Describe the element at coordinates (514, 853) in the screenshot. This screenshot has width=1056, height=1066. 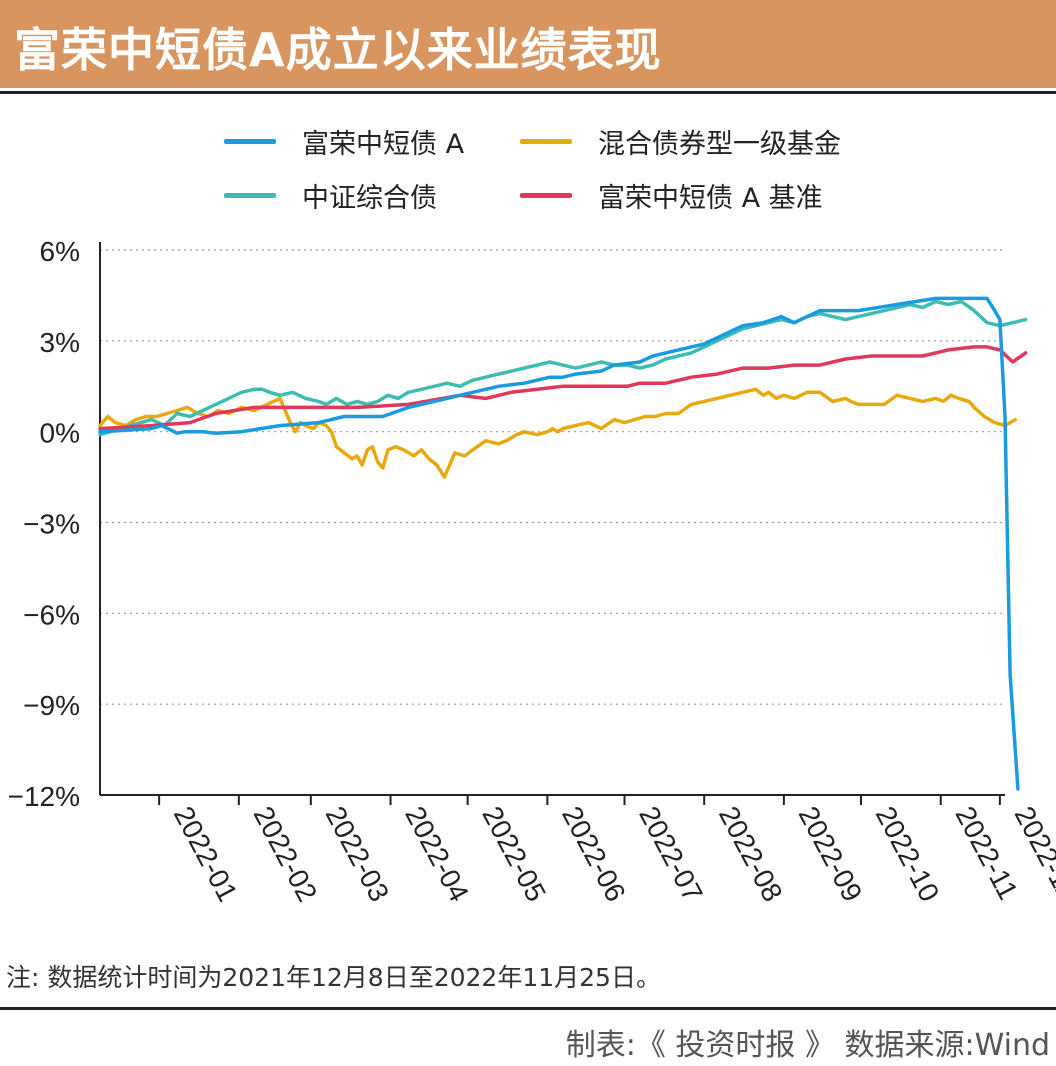
I see `x-tick-label: 2022-05` at that location.